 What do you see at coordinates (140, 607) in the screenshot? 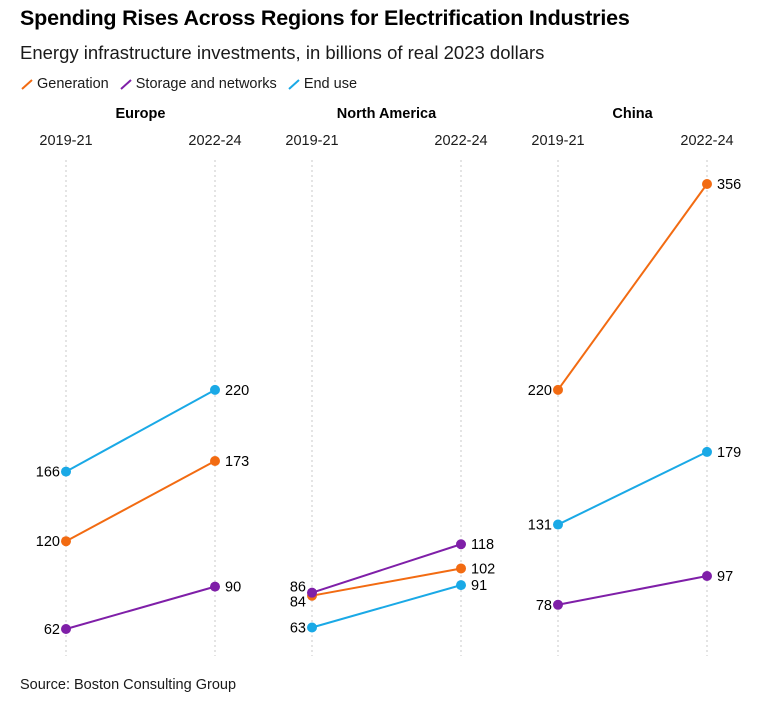
I see `line-europe-storage-and-networks` at bounding box center [140, 607].